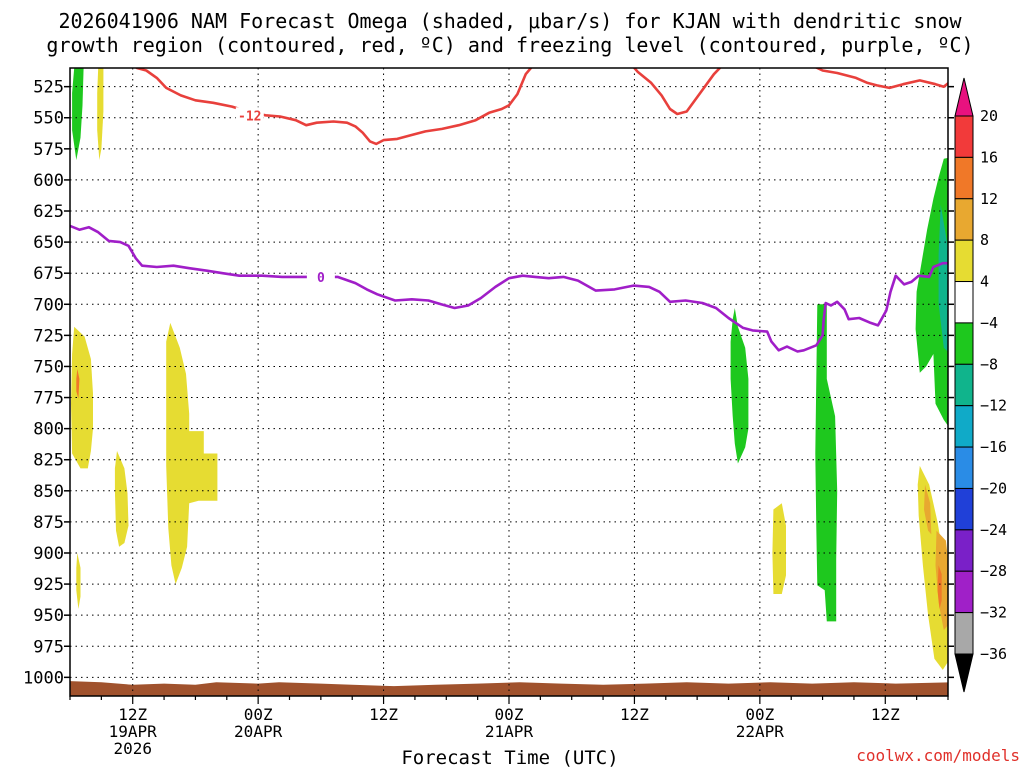 This screenshot has height=768, width=1024. Describe the element at coordinates (760, 731) in the screenshot. I see `x-tick-date-5: 22APR` at that location.